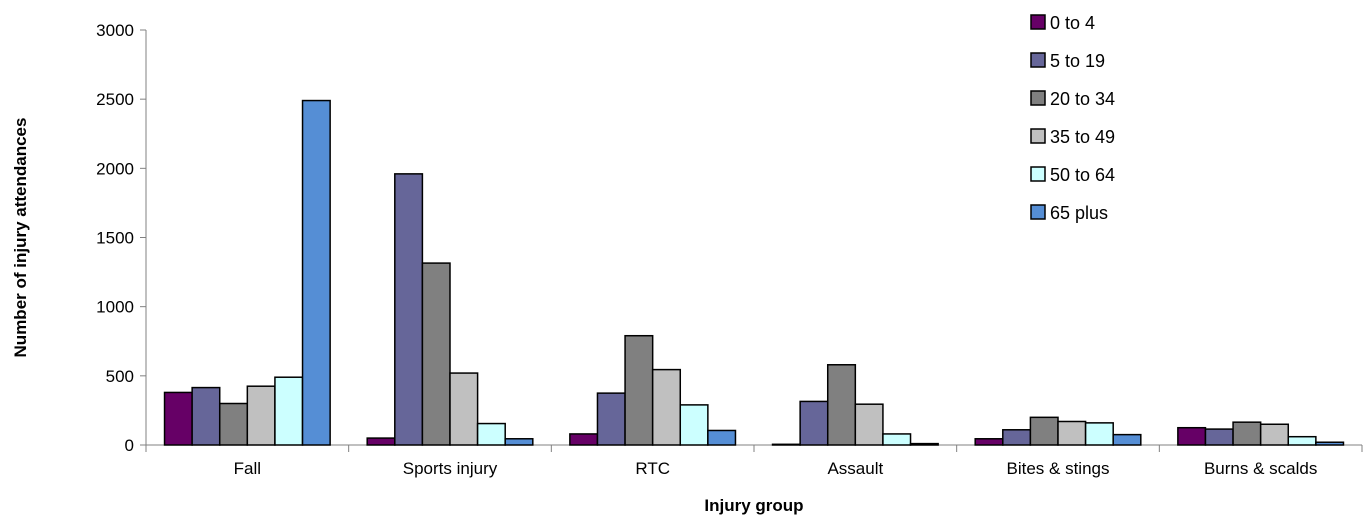  I want to click on legend-label: 35 to 49, so click(1082, 137).